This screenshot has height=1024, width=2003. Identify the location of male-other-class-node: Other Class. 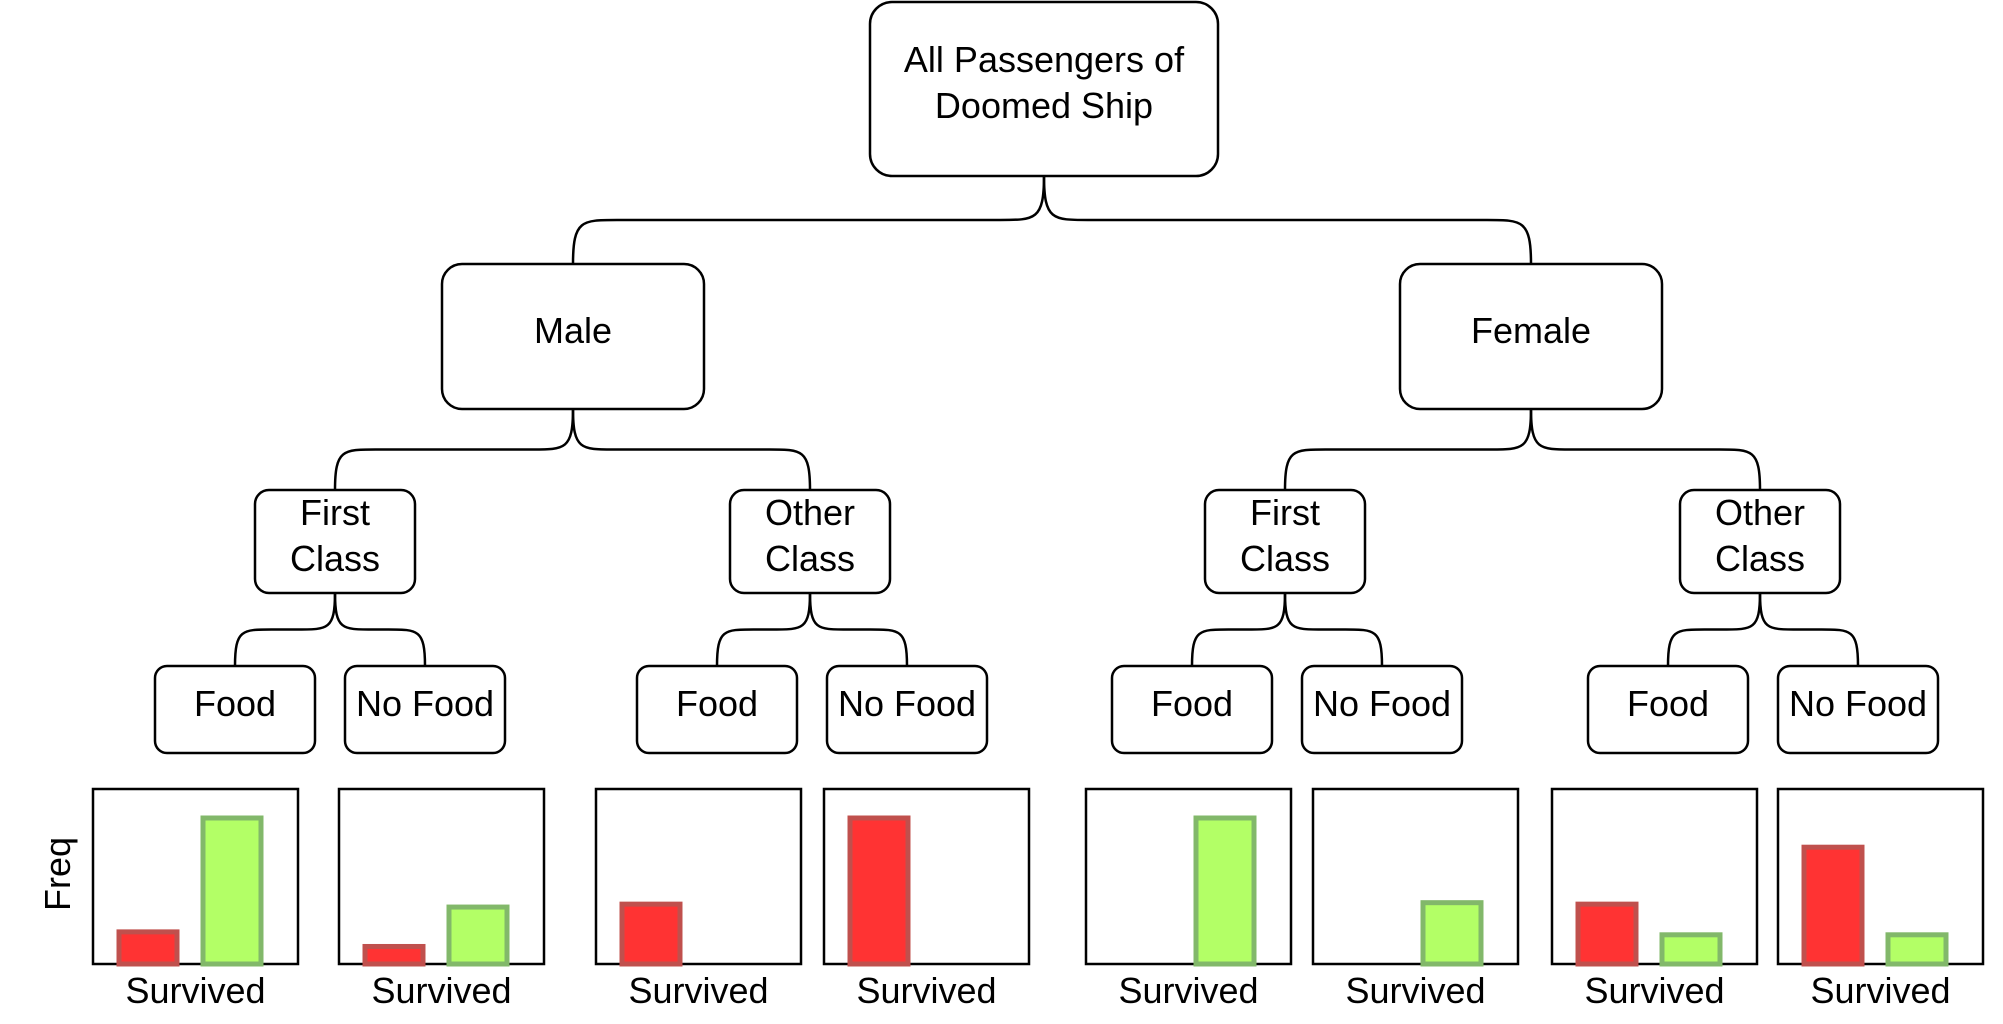
(810, 541).